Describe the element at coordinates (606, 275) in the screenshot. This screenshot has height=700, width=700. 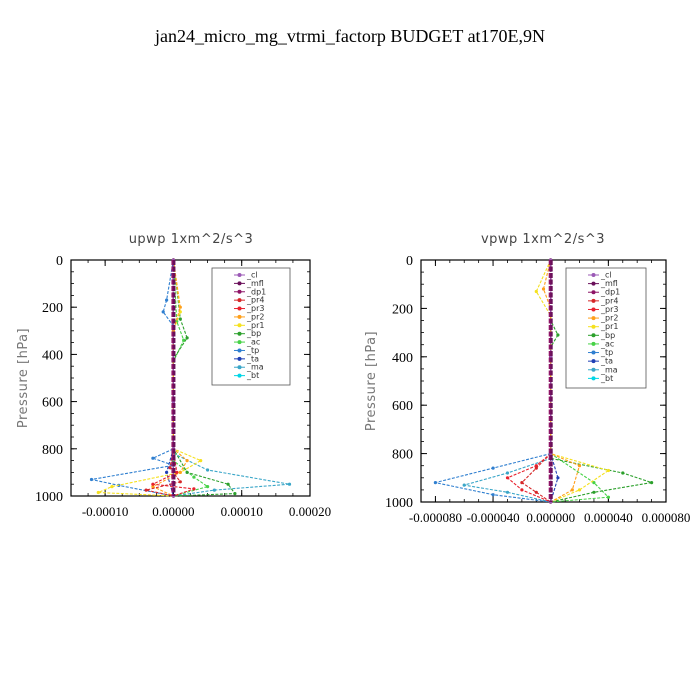
I see `legend-label: _cl` at that location.